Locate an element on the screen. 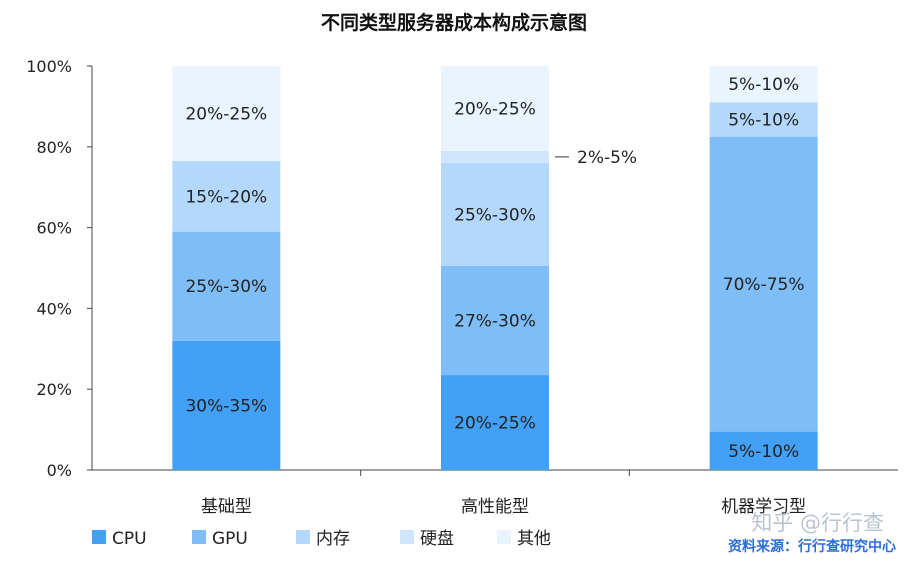 Image resolution: width=908 pixels, height=561 pixels. data-label: 27%-30% is located at coordinates (495, 322).